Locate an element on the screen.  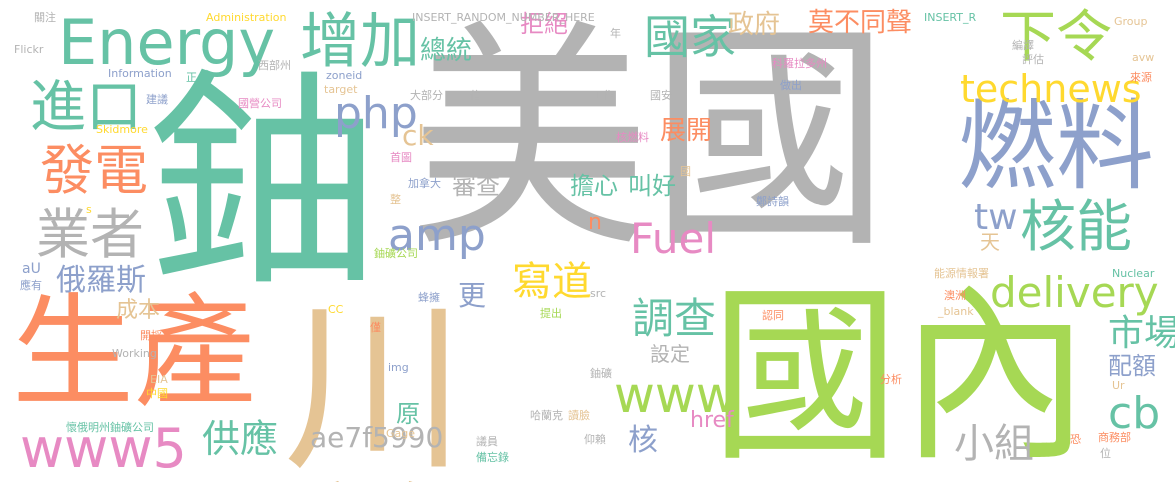
word-year: 年 is located at coordinates (615, 33).